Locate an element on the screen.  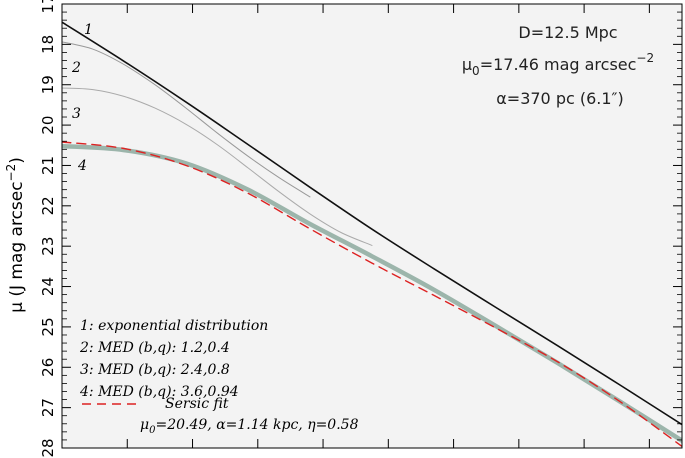
curve-number-labels: 1 2 3 4 is located at coordinates (82, 98).